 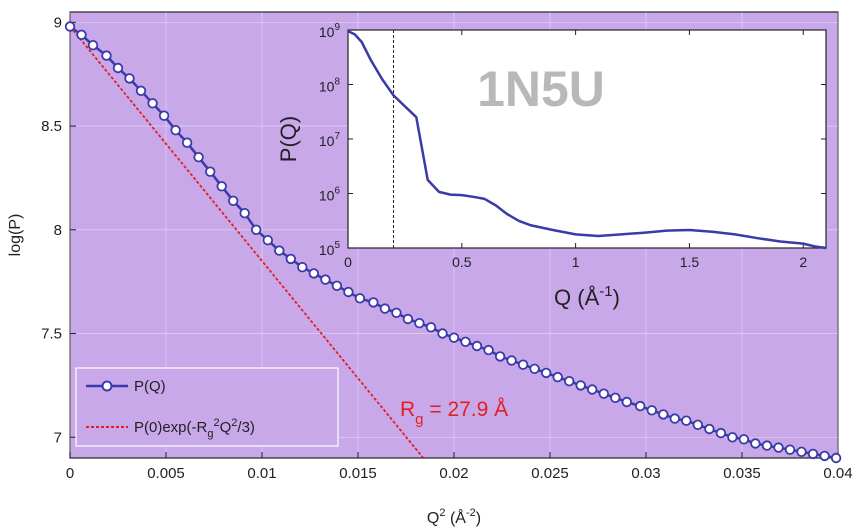 I want to click on x-tick-label: 0.015, so click(x=358, y=473).